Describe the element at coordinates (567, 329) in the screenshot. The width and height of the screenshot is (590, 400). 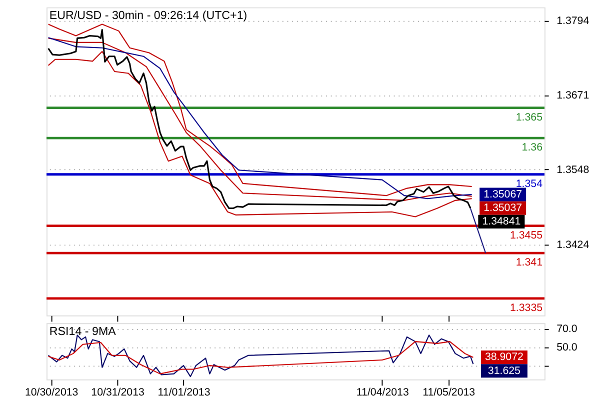
I see `y-tick-label: 70.0` at that location.